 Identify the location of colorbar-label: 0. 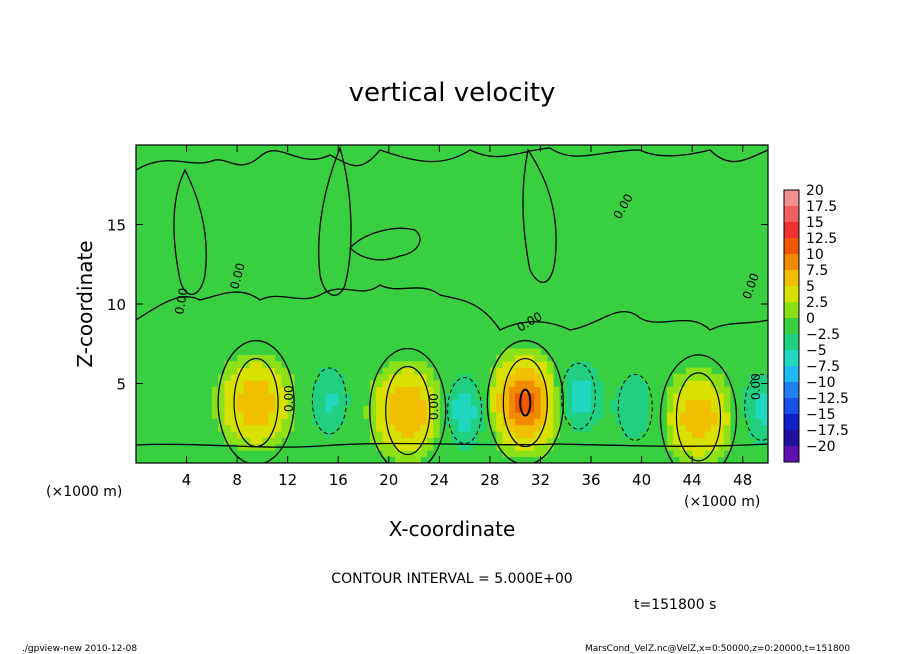
(810, 319).